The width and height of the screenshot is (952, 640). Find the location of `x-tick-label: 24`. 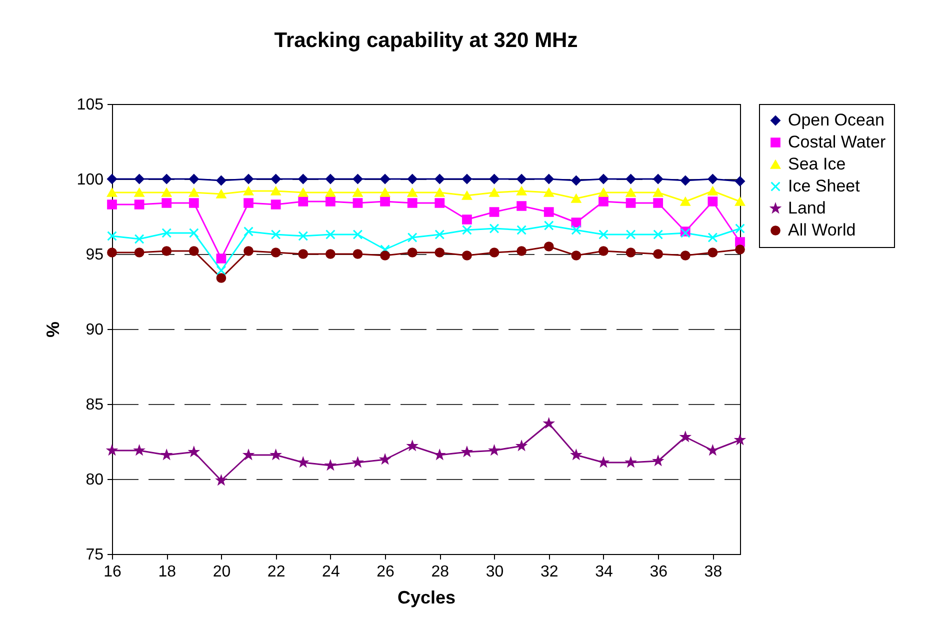

x-tick-label: 24 is located at coordinates (331, 572).